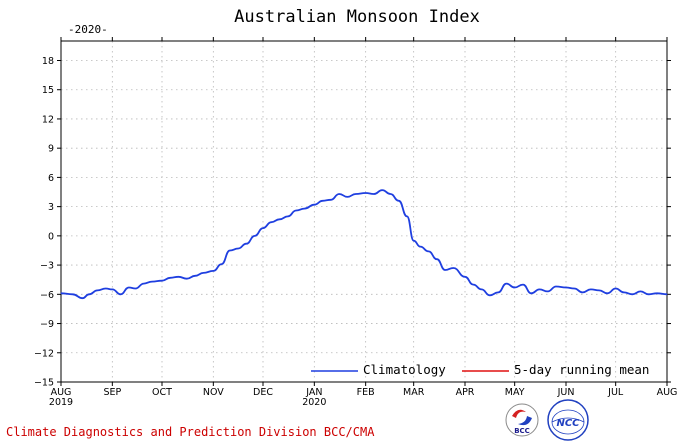 Image resolution: width=683 pixels, height=448 pixels. I want to click on legend-label-running-mean: 5-day running mean, so click(581, 369).